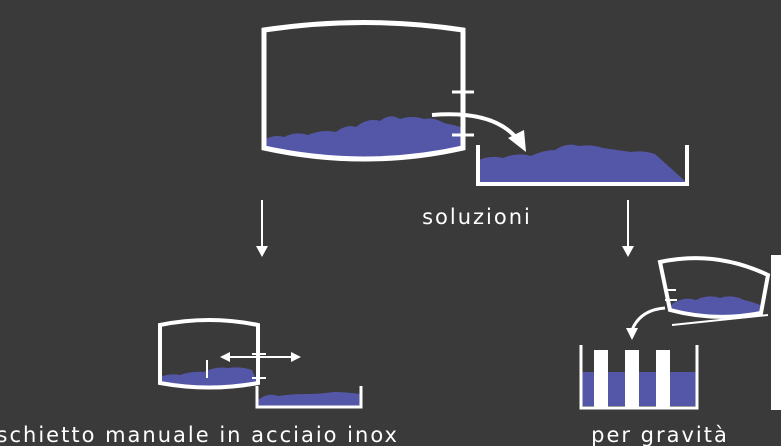 Image resolution: width=781 pixels, height=446 pixels. I want to click on label-manual: raschietto manuale in acciaio inox, so click(199, 434).